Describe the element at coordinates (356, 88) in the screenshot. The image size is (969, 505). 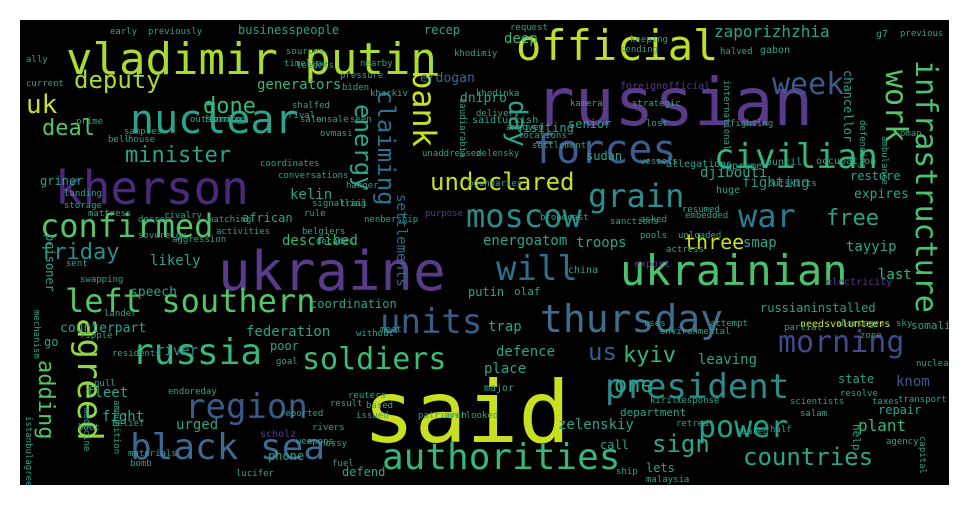
I see `word-213: biden` at that location.